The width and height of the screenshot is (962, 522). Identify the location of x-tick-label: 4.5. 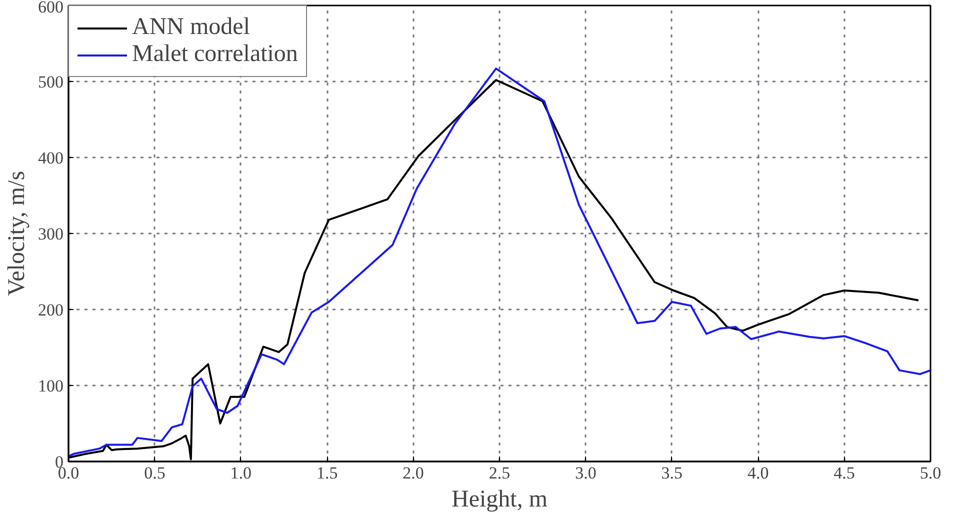
(844, 473).